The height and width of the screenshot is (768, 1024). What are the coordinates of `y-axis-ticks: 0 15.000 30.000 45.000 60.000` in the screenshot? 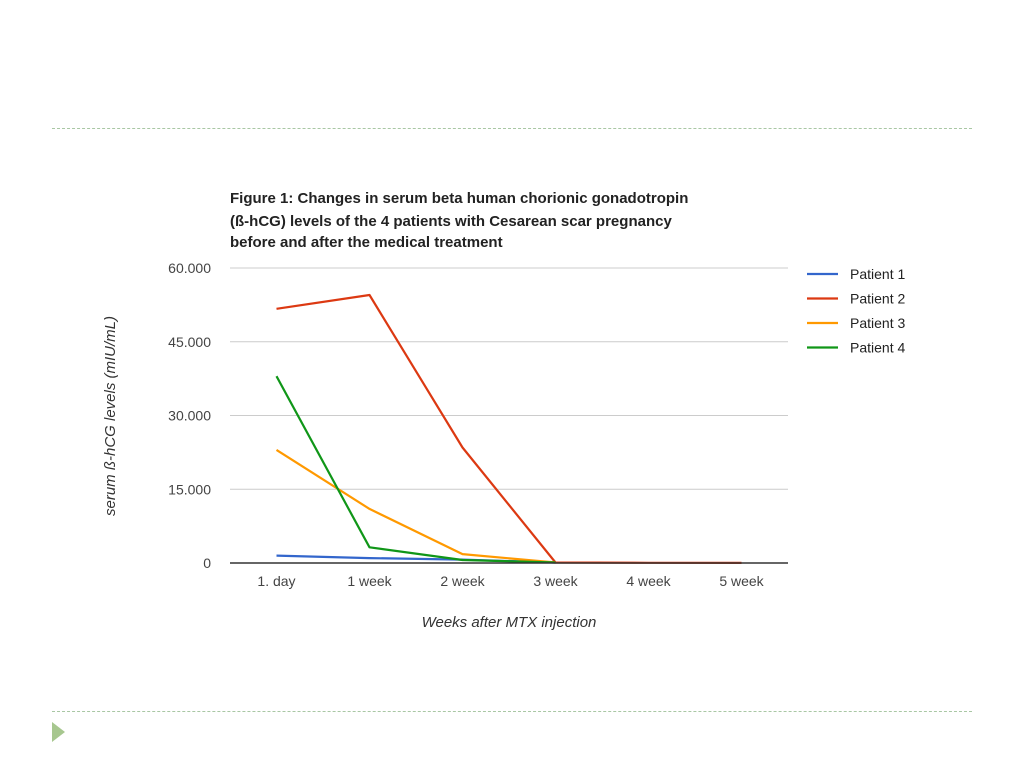 It's located at (189, 415).